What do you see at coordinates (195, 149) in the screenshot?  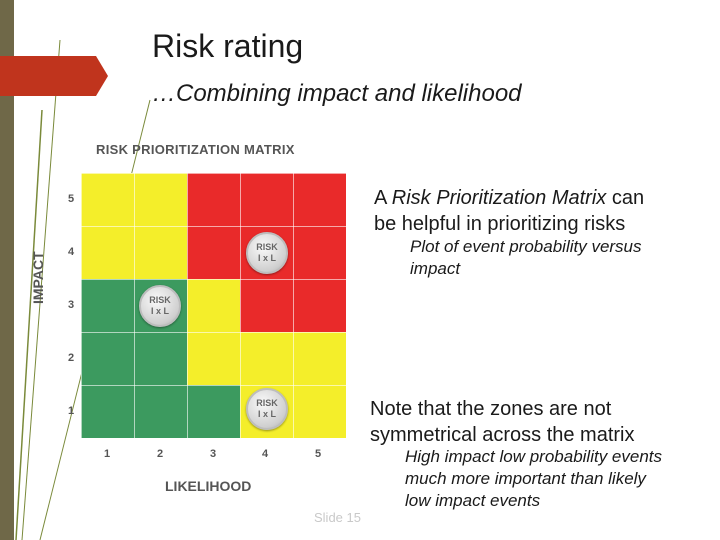 I see `matrix-title: RISK PRIORITIZATION MATRIX` at bounding box center [195, 149].